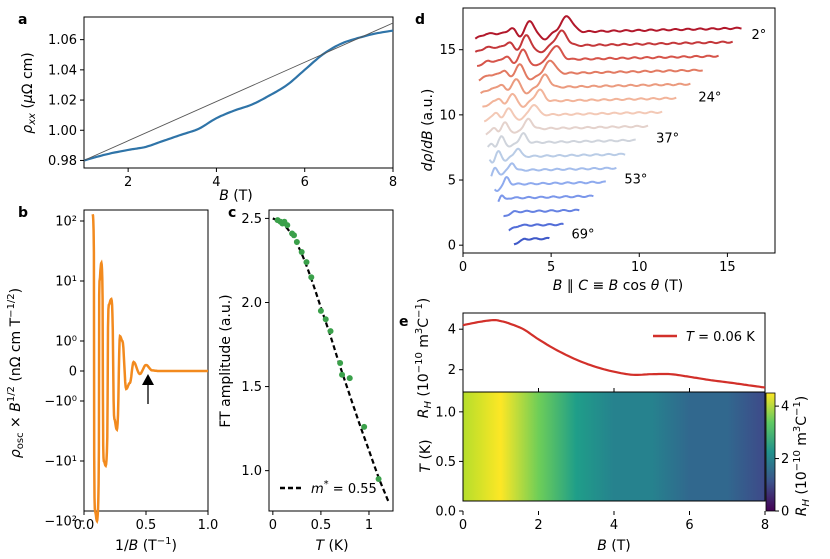 The width and height of the screenshot is (830, 559). What do you see at coordinates (445, 462) in the screenshot?
I see `axes-e-bottom-ytick-1-label: 0.5` at bounding box center [445, 462].